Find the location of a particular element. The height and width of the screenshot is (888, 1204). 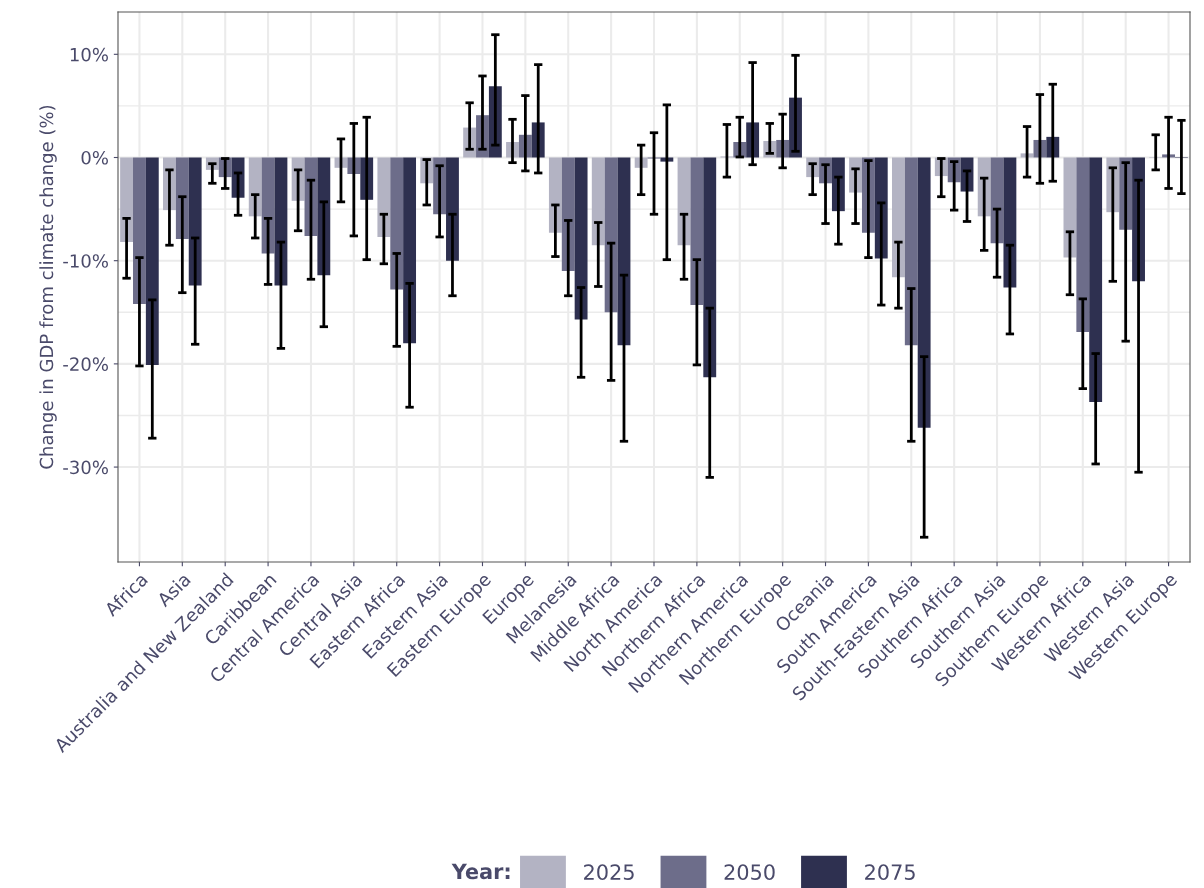

y-axis-title: Change in GDP from climate change (%) is located at coordinates (48, 287).